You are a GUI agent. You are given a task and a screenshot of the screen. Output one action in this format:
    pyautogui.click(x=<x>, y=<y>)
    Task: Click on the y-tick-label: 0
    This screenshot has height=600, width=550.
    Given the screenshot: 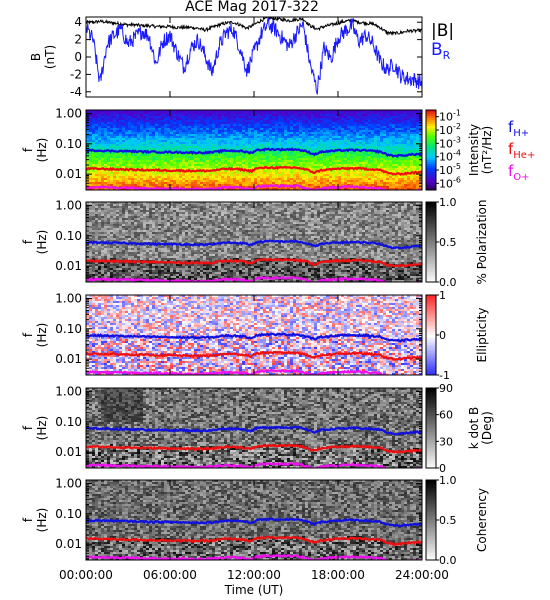 What is the action you would take?
    pyautogui.click(x=78, y=57)
    